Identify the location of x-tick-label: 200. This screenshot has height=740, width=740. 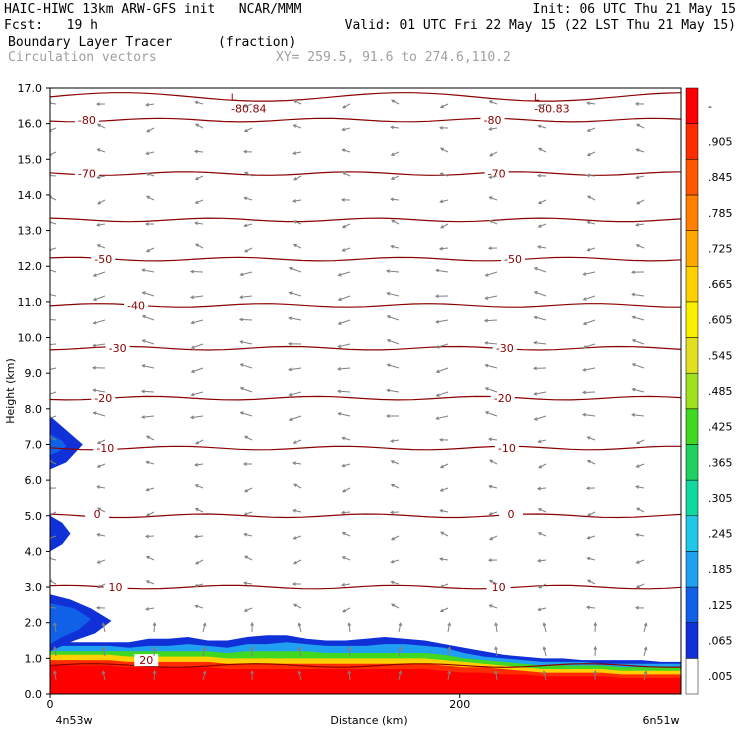
(459, 704).